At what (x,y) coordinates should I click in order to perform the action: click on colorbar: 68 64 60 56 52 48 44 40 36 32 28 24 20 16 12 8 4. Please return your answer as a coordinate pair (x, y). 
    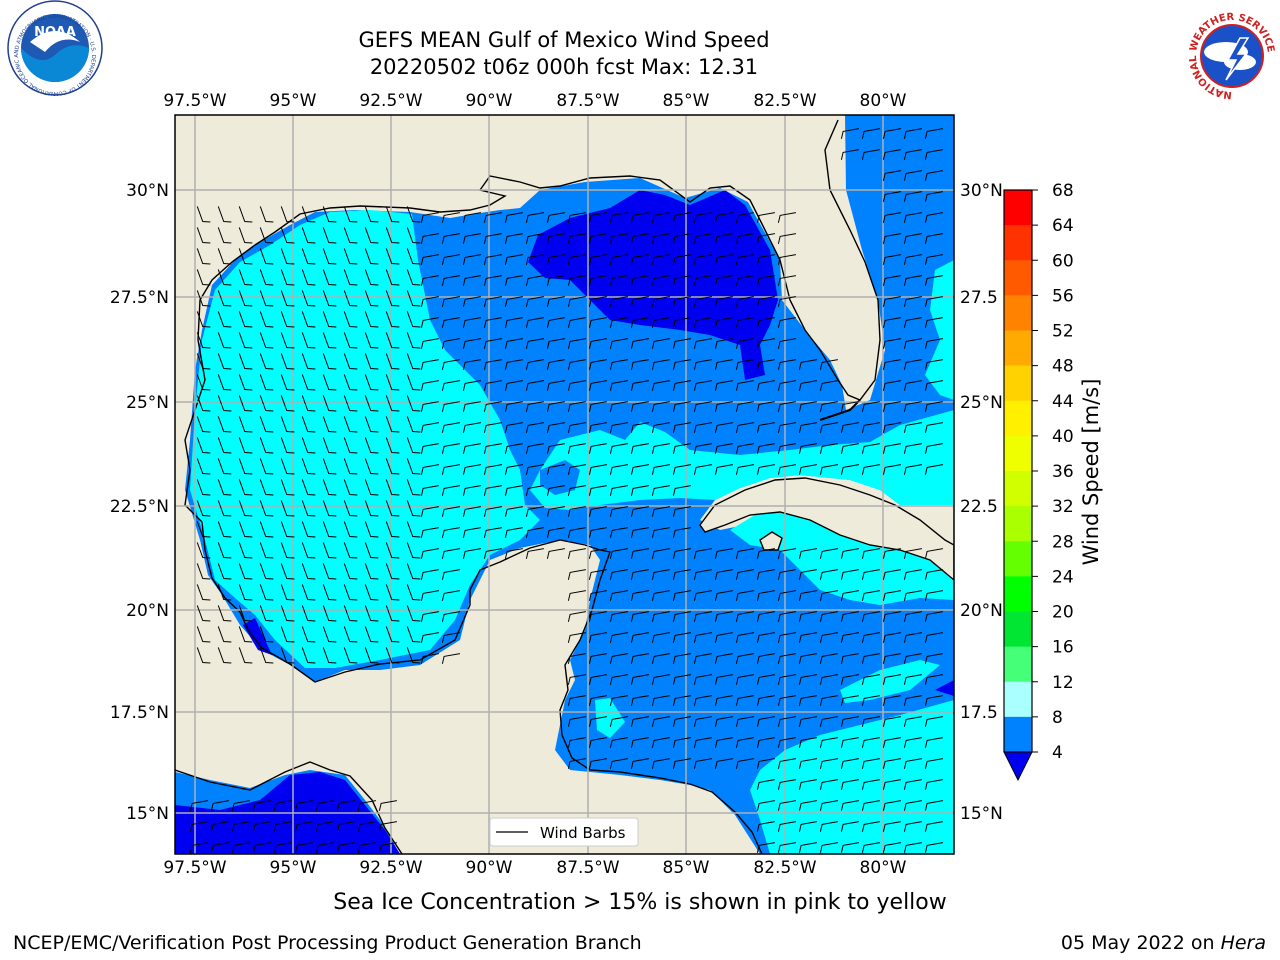
    Looking at the image, I should click on (1038, 481).